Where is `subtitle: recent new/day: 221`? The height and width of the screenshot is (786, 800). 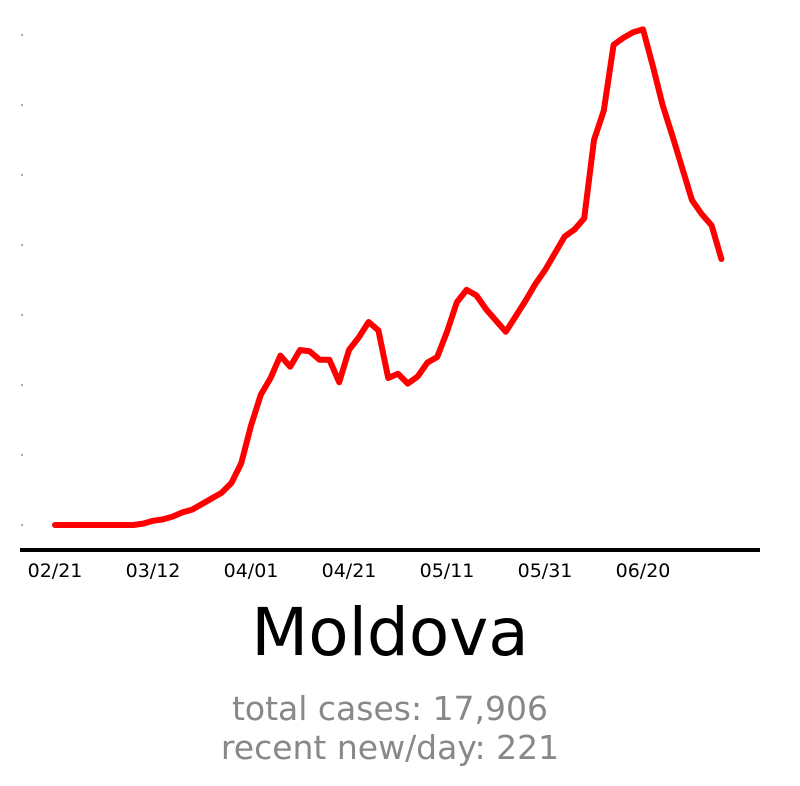 subtitle: recent new/day: 221 is located at coordinates (390, 747).